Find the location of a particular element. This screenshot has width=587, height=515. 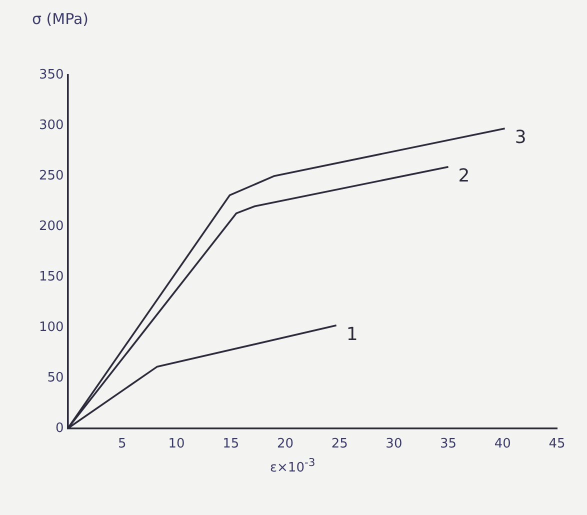

x-axis-title: ε×10$^{-3}$ is located at coordinates (293, 466).